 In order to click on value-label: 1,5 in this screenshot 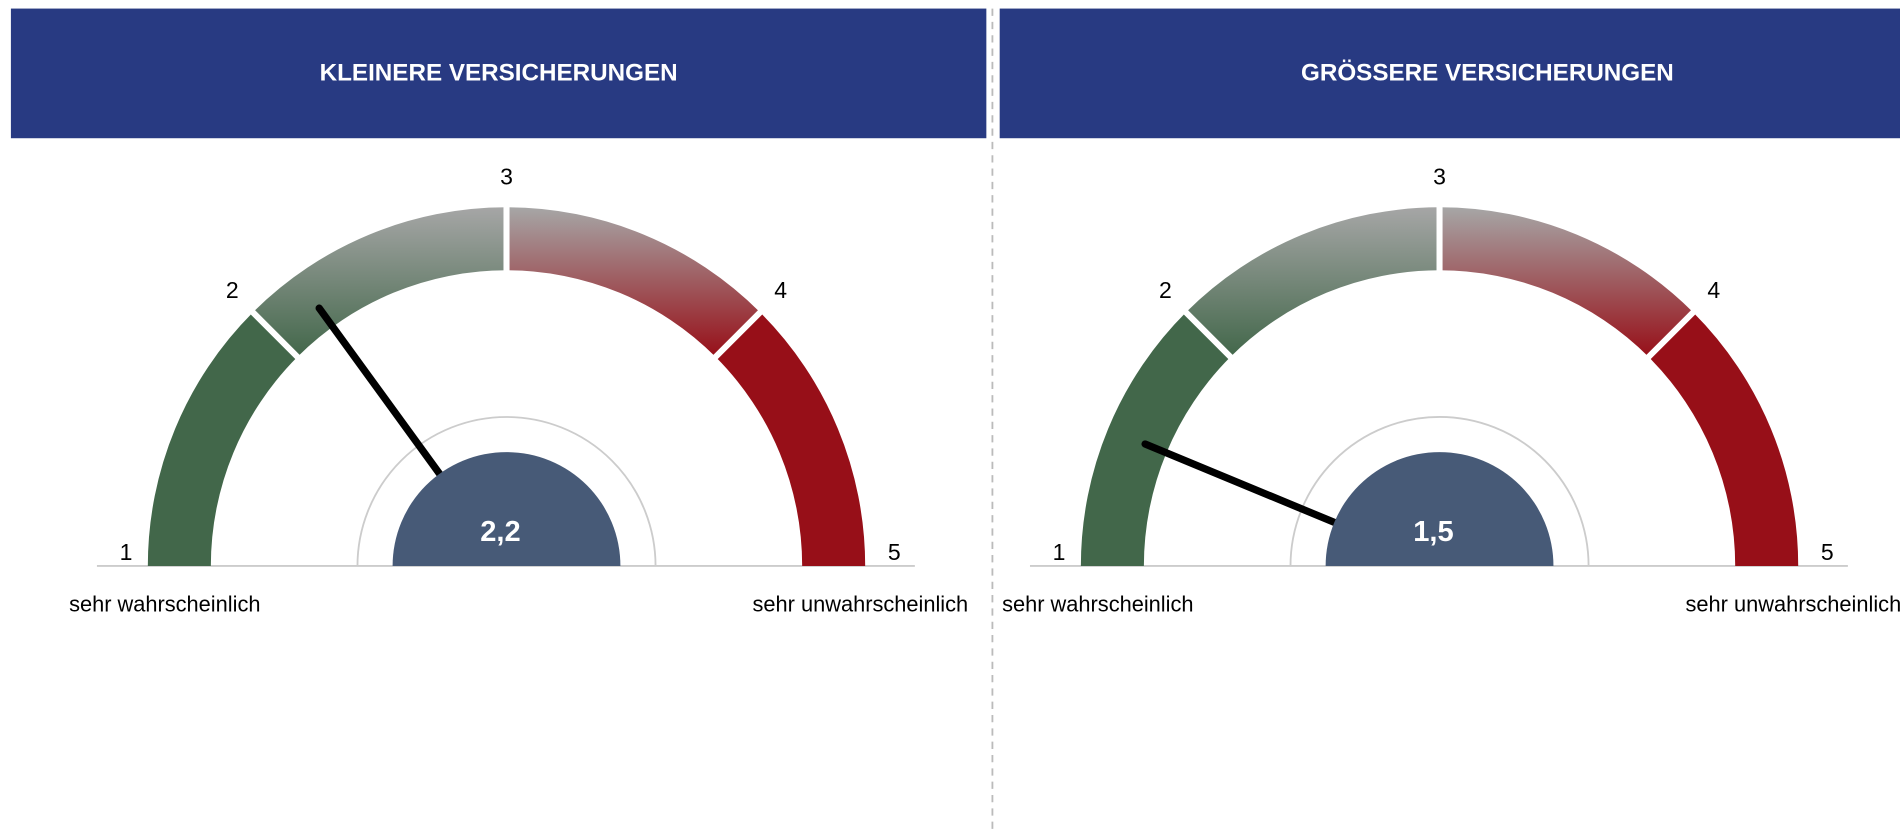, I will do `click(1433, 532)`.